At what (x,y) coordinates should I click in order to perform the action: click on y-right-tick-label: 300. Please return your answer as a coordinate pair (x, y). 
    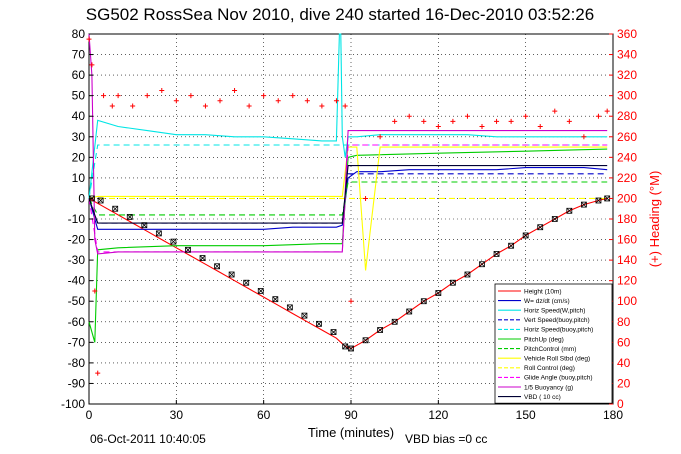
    Looking at the image, I should click on (627, 96).